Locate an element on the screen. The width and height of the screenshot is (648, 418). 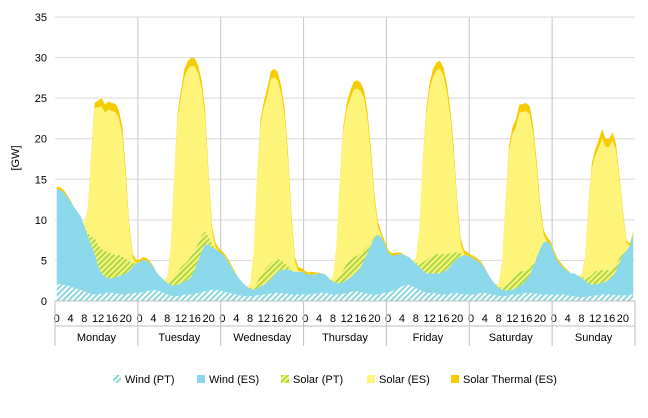
legend-label: Solar Thermal (ES) is located at coordinates (510, 380).